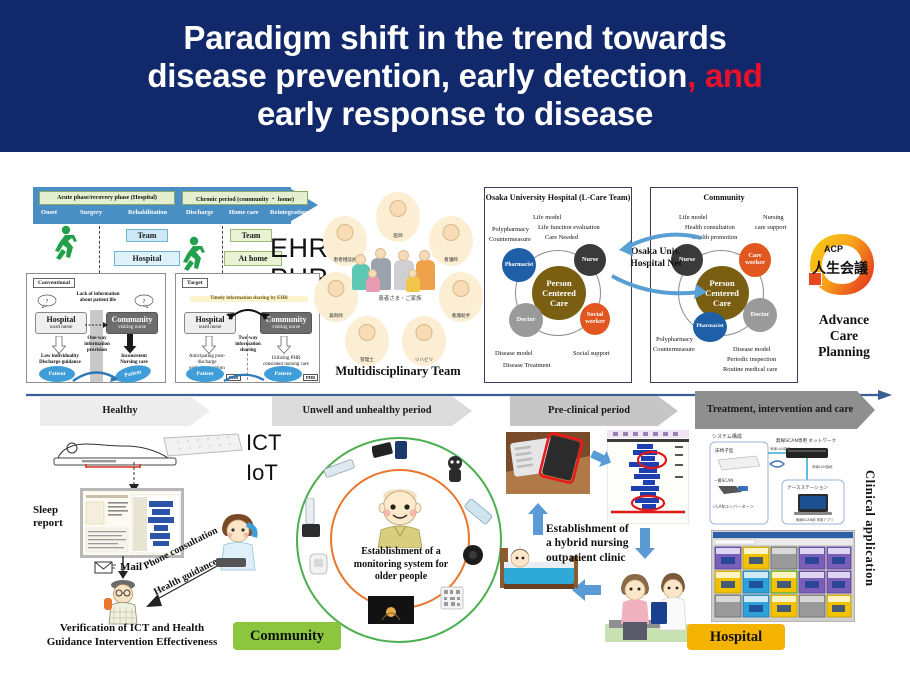 The height and width of the screenshot is (680, 910). What do you see at coordinates (398, 288) in the screenshot?
I see `multidisciplinary-team-diagram: 医師 看護師 看護助手 リハビリ 管理士 薬剤師 患者相談員` at bounding box center [398, 288].